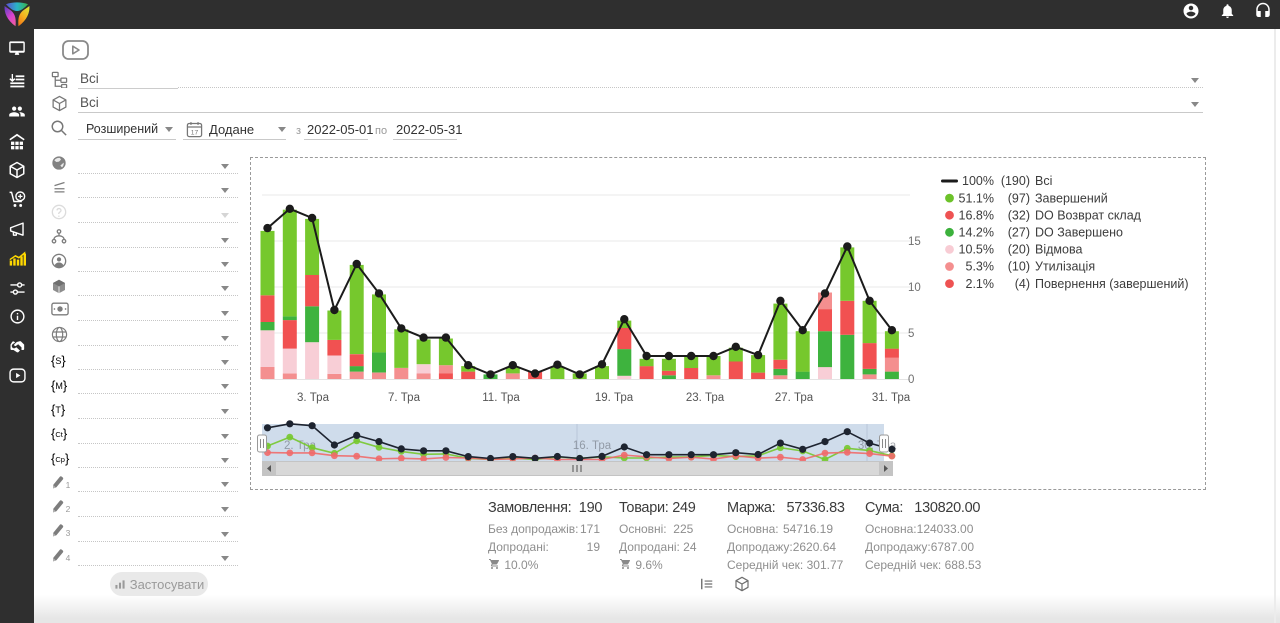  What do you see at coordinates (976, 215) in the screenshot?
I see `svg-text: 16.8%` at bounding box center [976, 215].